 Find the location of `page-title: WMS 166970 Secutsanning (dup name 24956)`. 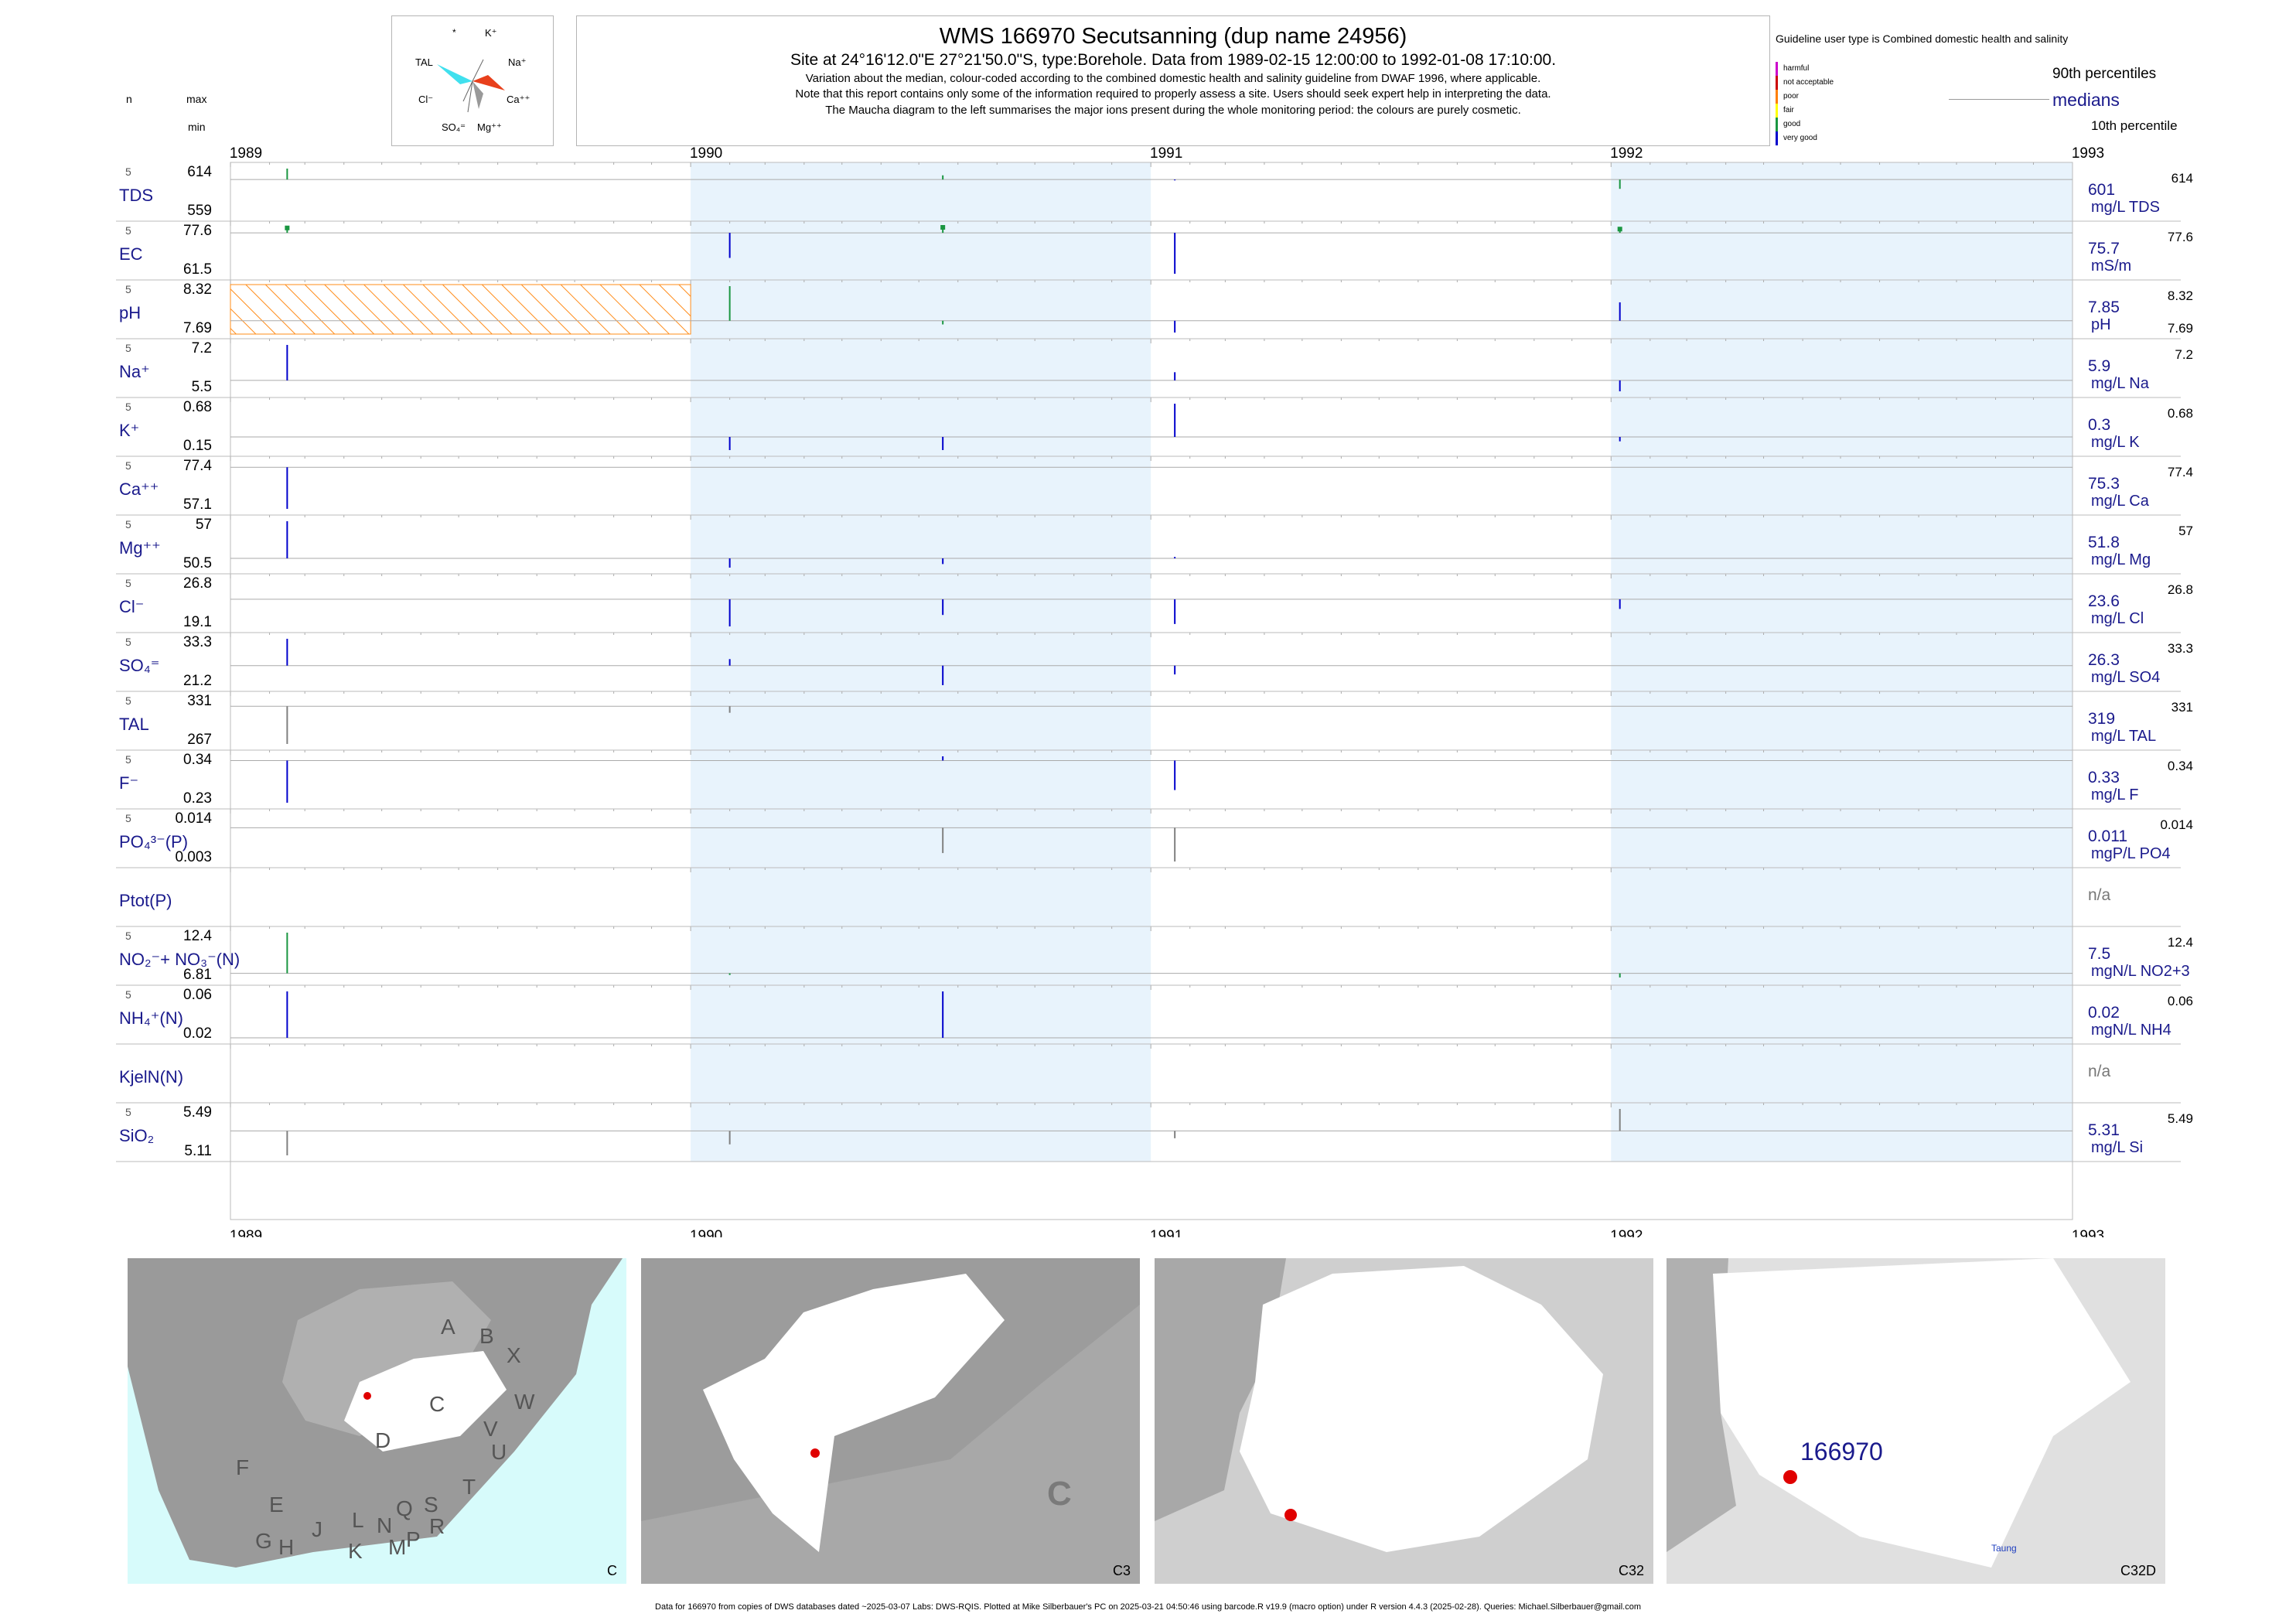

page-title: WMS 166970 Secutsanning (dup name 24956) is located at coordinates (1173, 36).